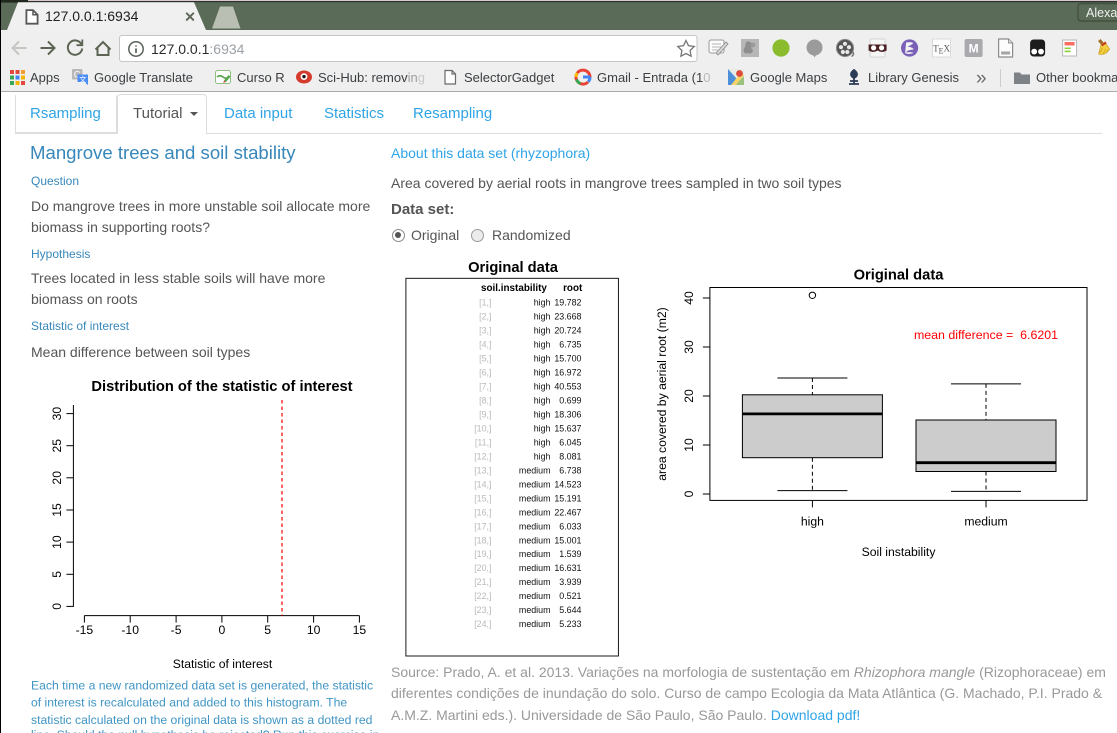 The width and height of the screenshot is (1117, 733). I want to click on svg-text: 20.724, so click(567, 331).